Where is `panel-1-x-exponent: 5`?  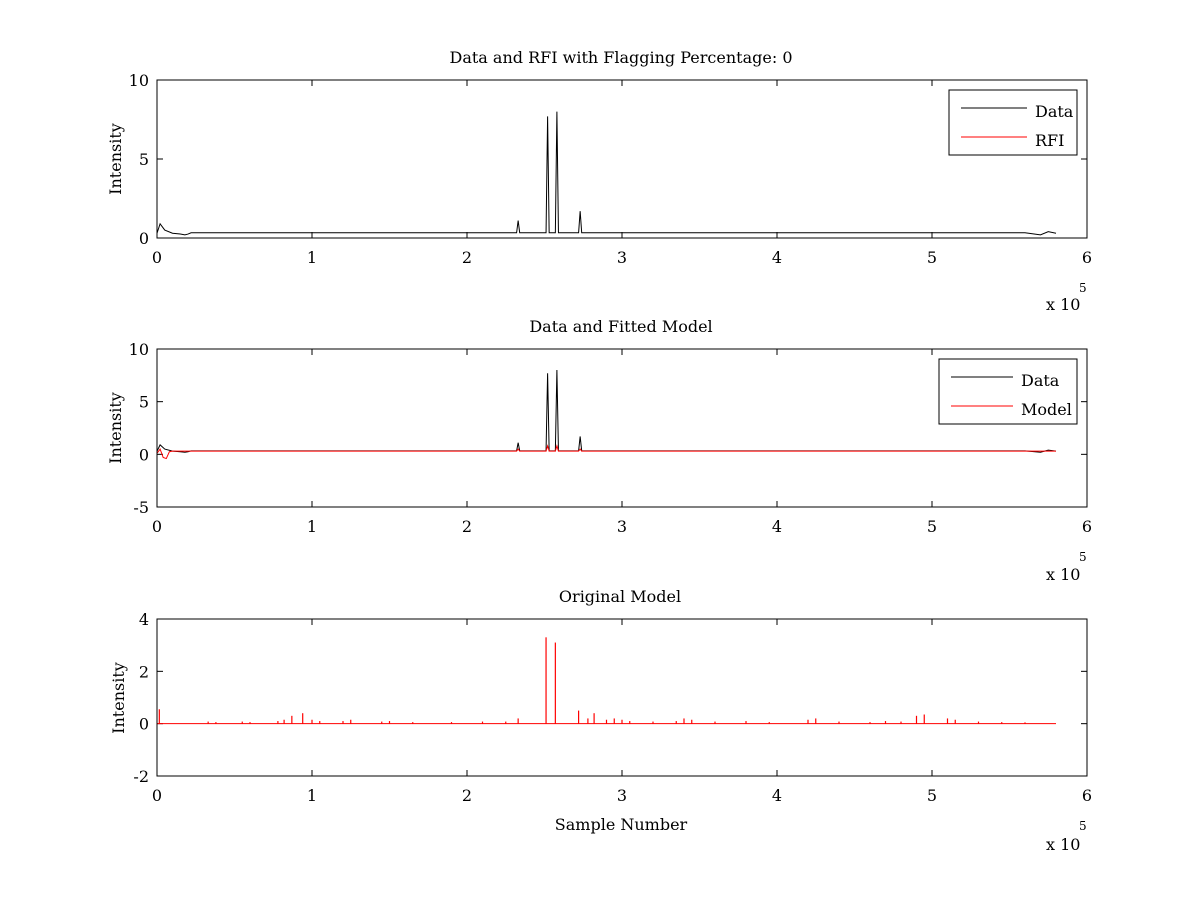 panel-1-x-exponent: 5 is located at coordinates (1083, 288).